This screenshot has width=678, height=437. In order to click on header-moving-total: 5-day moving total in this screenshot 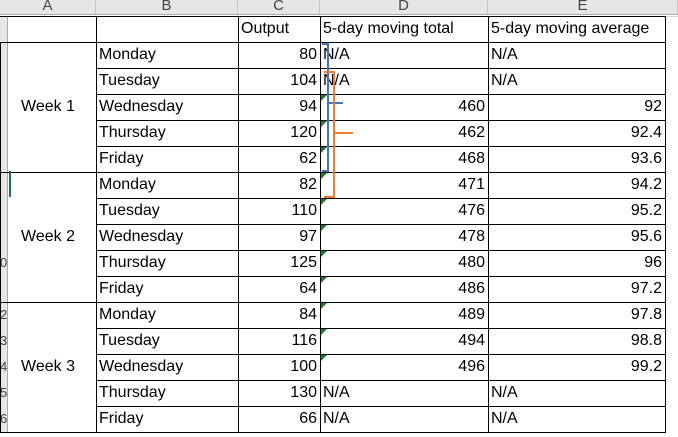, I will do `click(388, 28)`.